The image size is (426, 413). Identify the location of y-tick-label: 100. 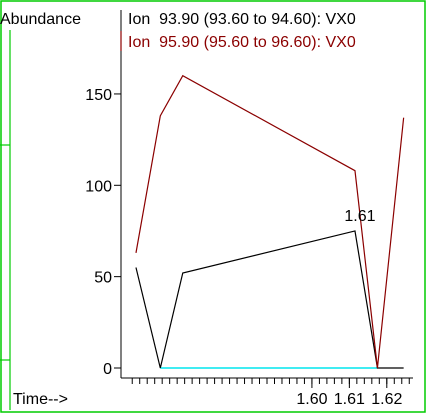
(98, 186).